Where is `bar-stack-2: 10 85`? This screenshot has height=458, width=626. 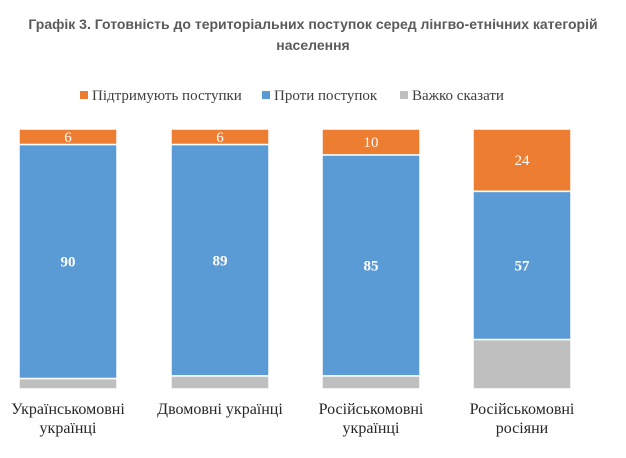
bar-stack-2: 10 85 is located at coordinates (371, 259).